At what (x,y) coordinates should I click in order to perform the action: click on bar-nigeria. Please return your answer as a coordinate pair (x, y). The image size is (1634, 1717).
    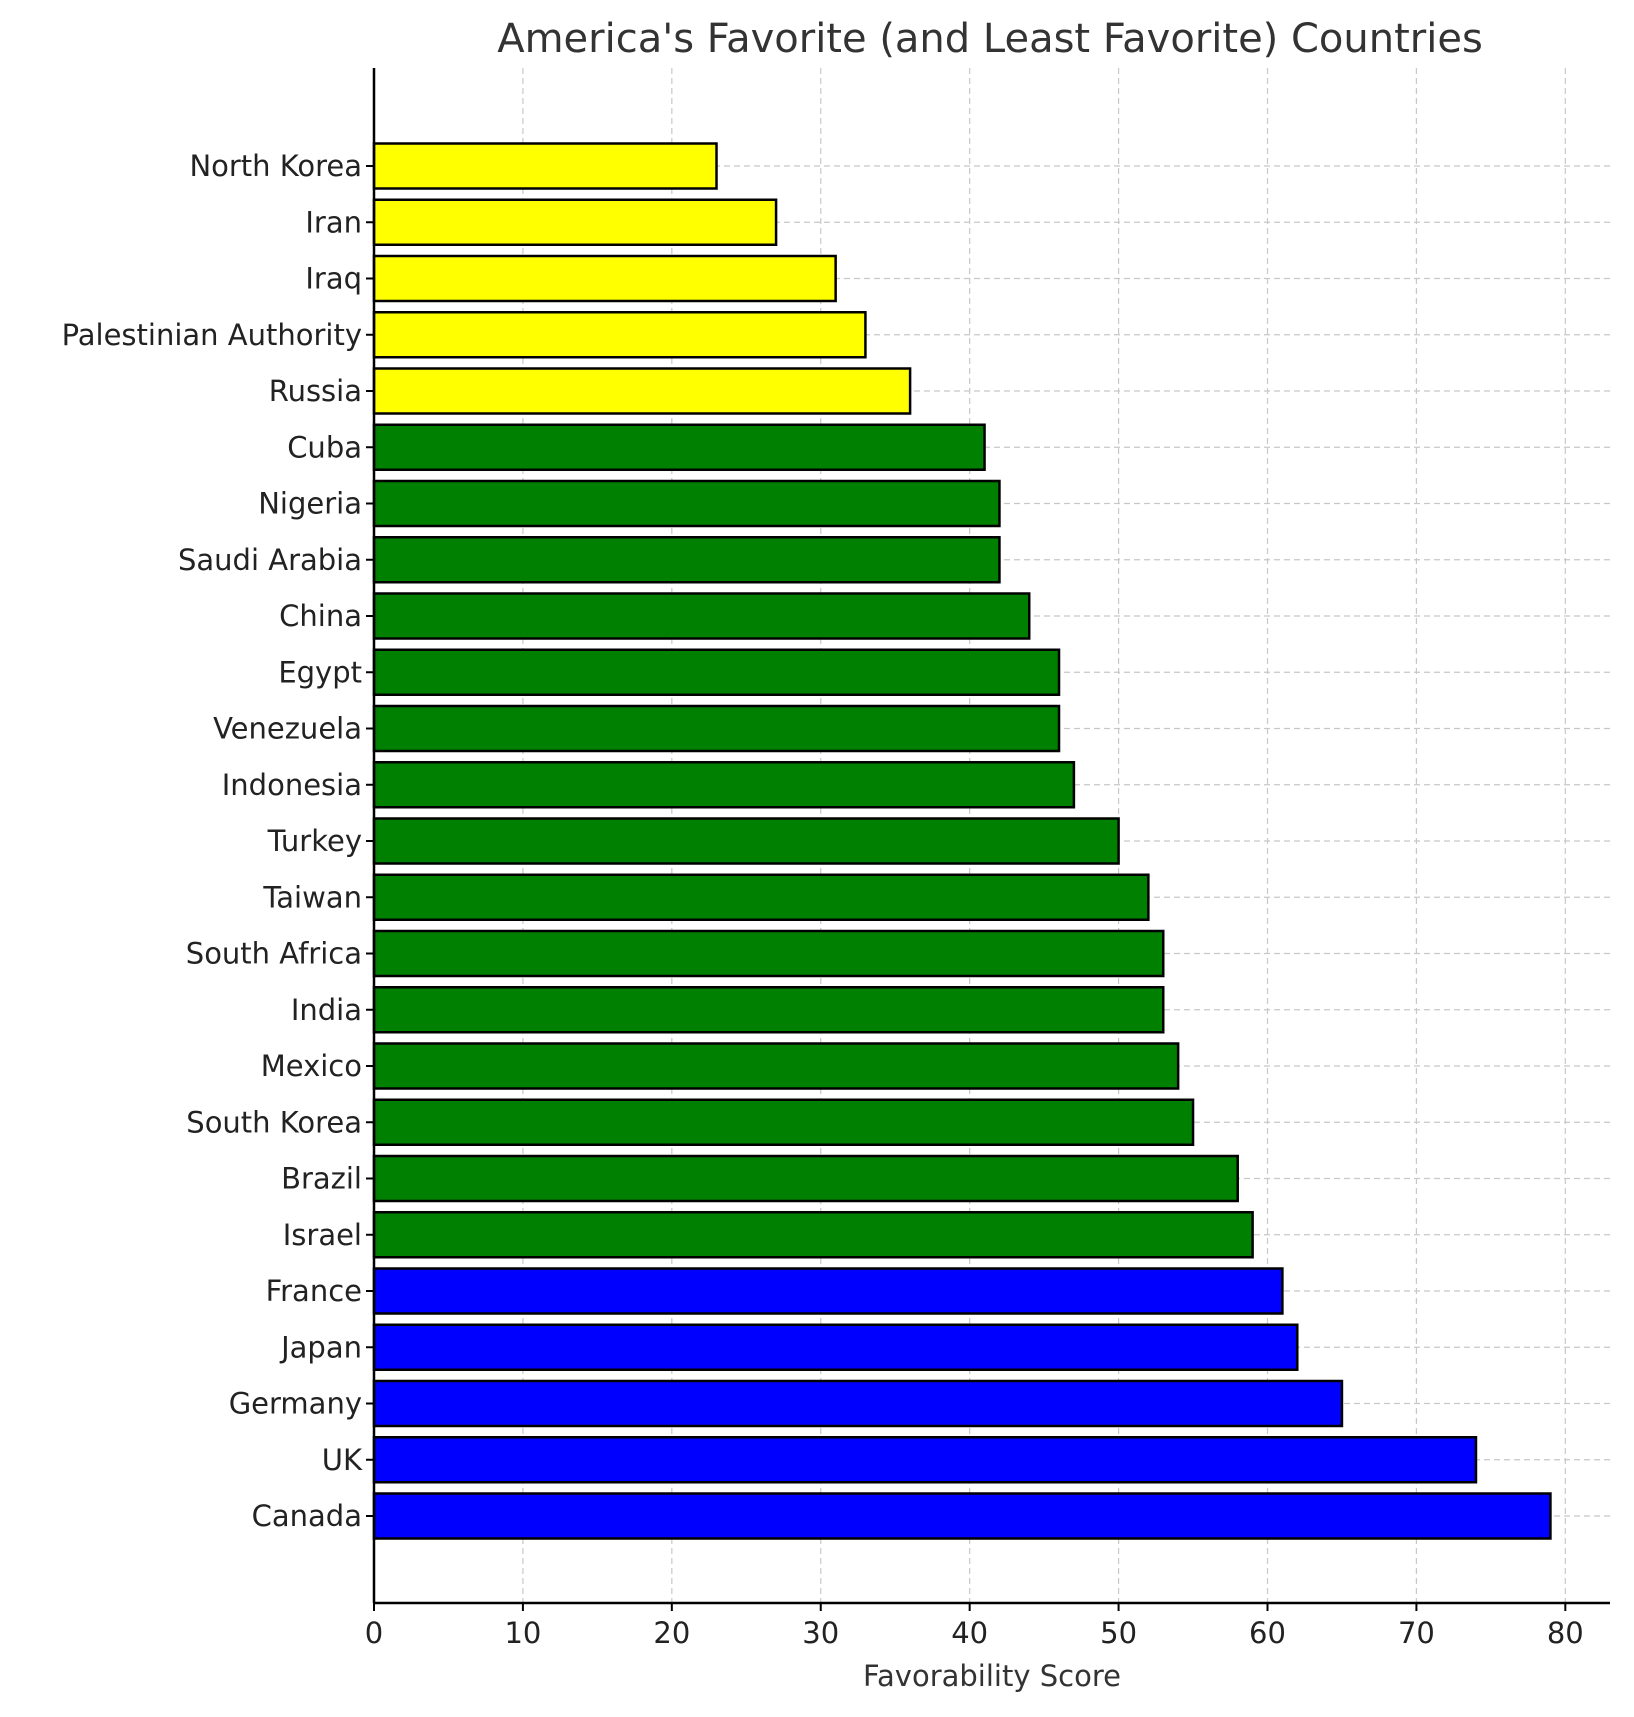
    Looking at the image, I should click on (686, 503).